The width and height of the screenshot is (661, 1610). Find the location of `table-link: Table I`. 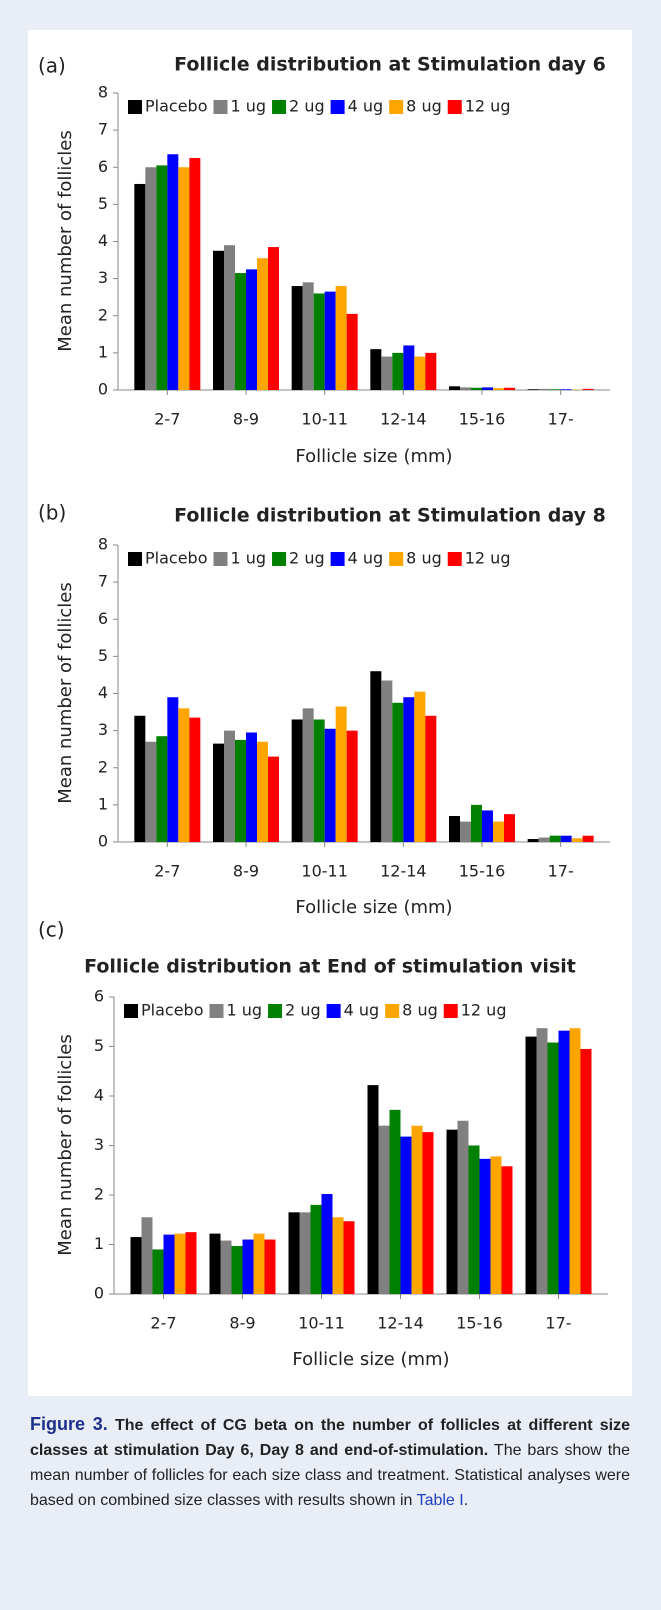

table-link: Table I is located at coordinates (440, 1500).